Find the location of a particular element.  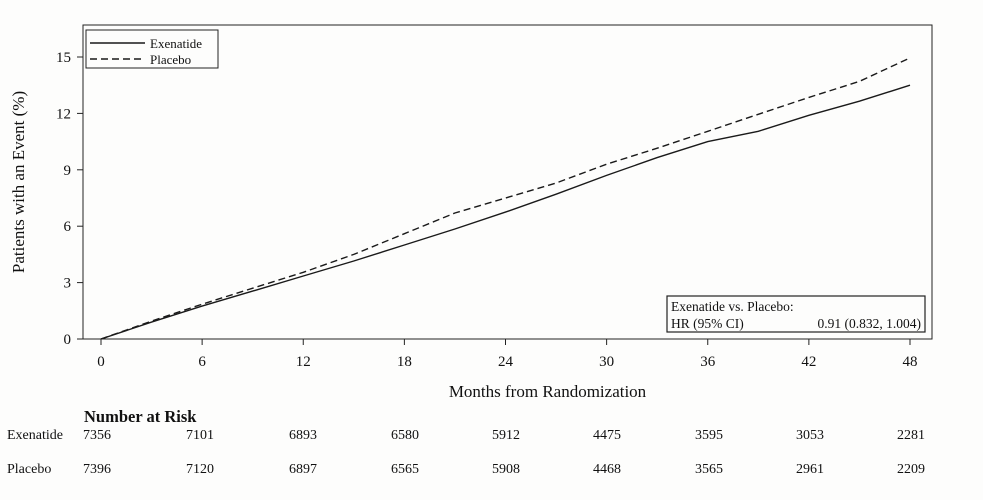

x-tick-label: 0 is located at coordinates (101, 362).